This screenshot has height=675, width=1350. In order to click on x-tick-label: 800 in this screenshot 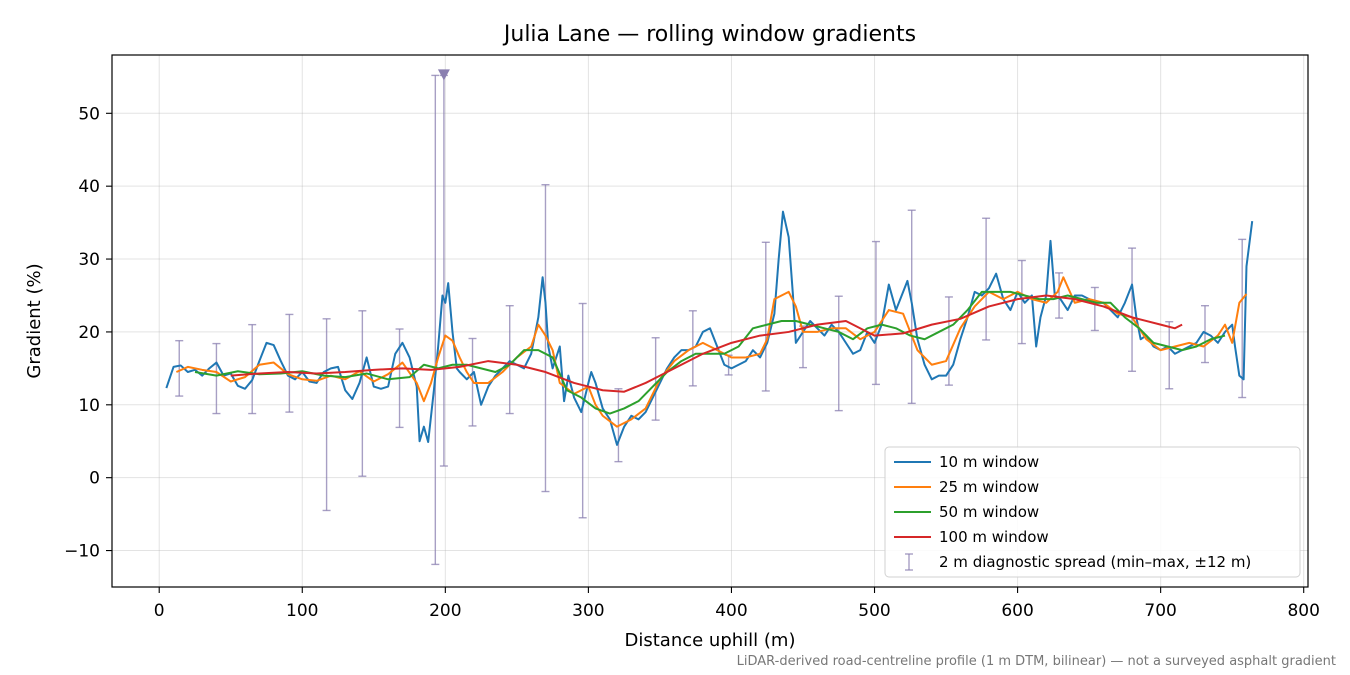, I will do `click(1303, 611)`.